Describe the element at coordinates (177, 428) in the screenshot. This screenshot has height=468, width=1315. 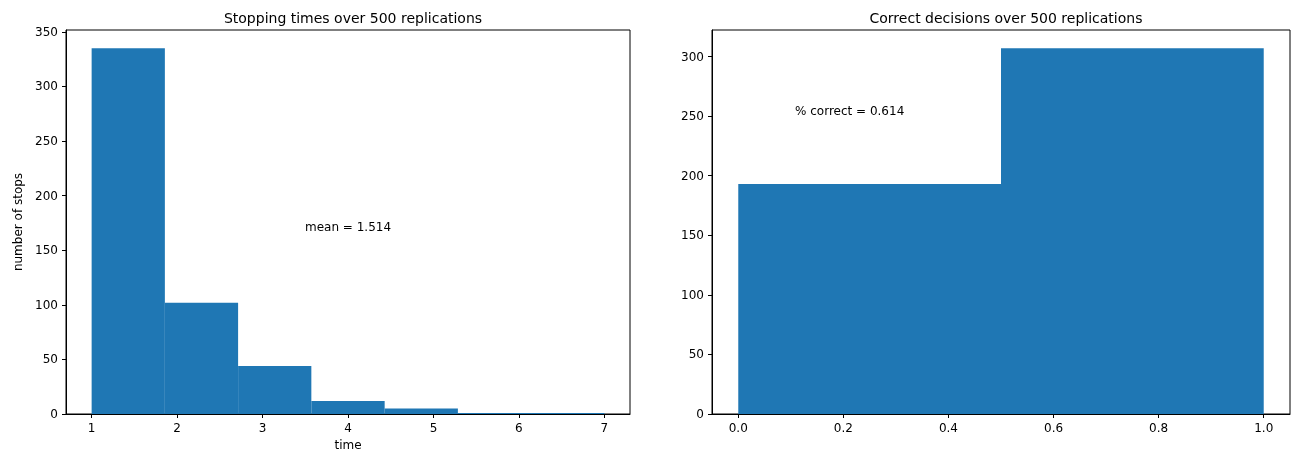
I see `x-tick-label: 2` at that location.